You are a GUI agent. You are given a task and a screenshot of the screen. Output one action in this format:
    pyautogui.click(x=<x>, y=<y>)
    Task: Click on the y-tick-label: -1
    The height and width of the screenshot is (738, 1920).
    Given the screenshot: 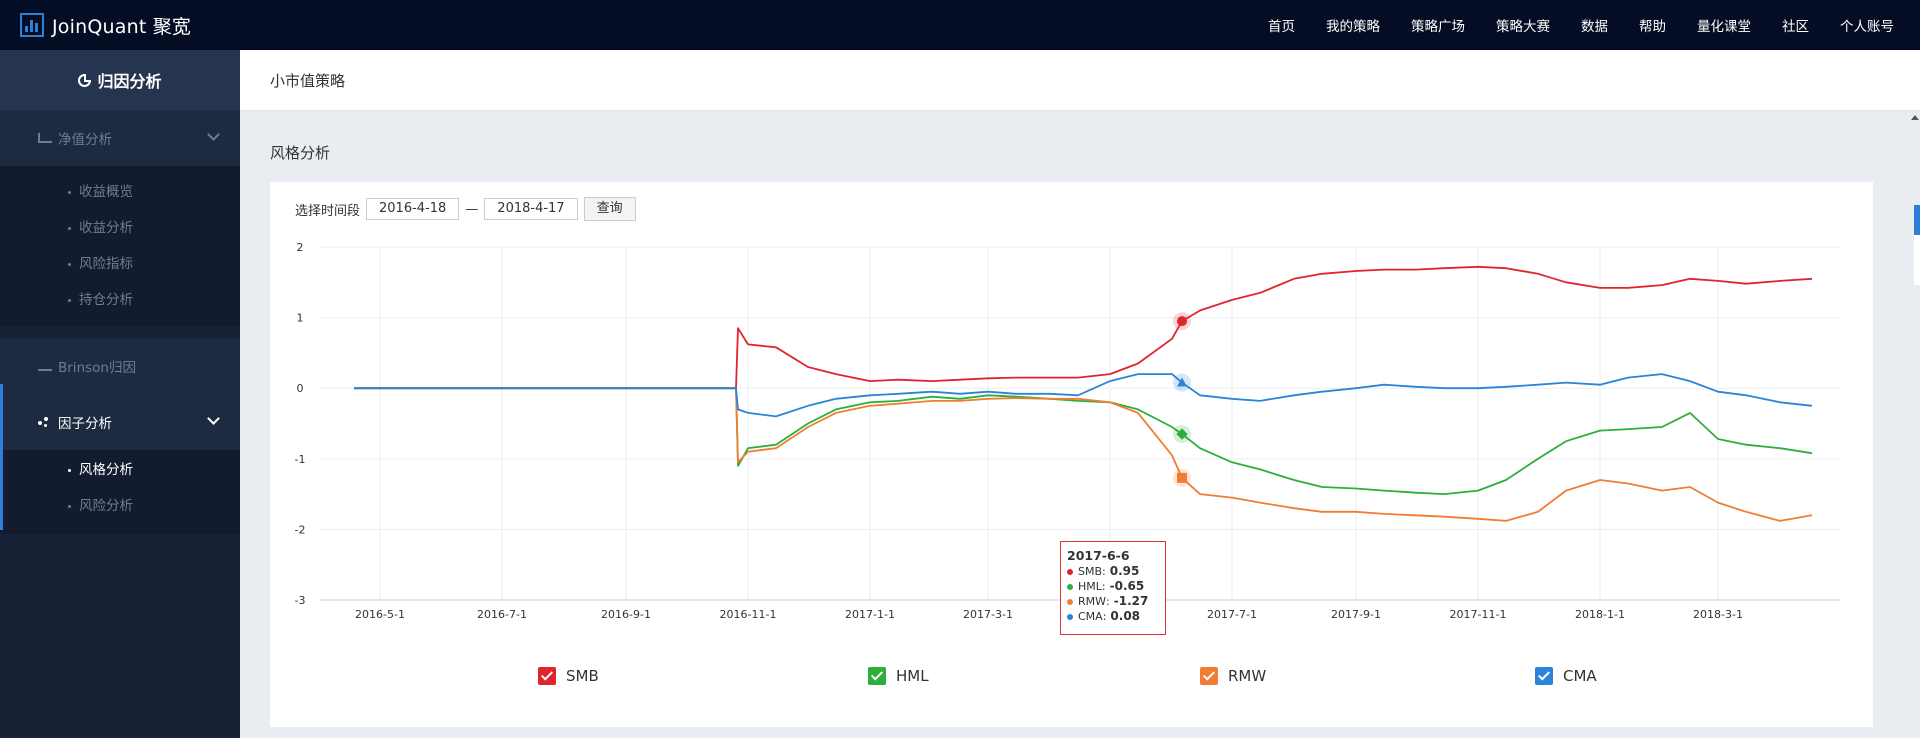 What is the action you would take?
    pyautogui.click(x=300, y=459)
    